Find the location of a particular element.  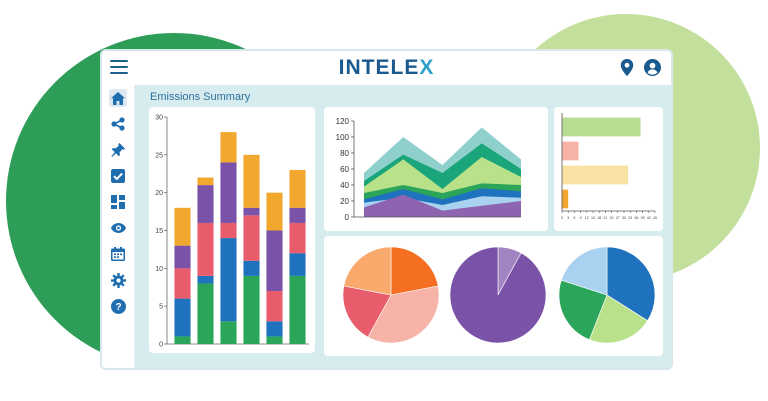

menu-icon is located at coordinates (119, 67).